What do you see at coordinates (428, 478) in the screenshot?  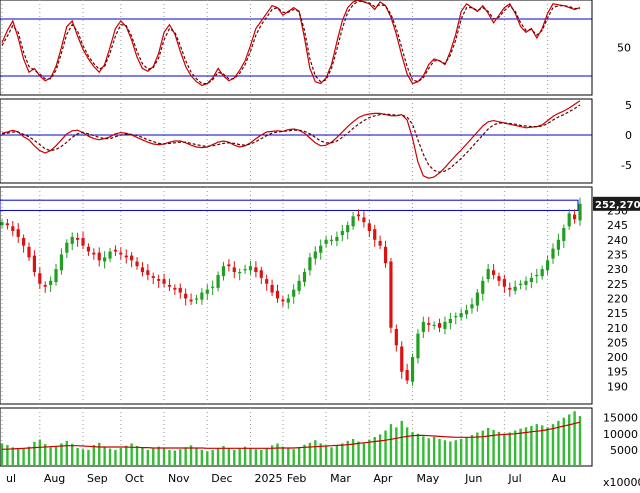 I see `month-axis-label: May` at bounding box center [428, 478].